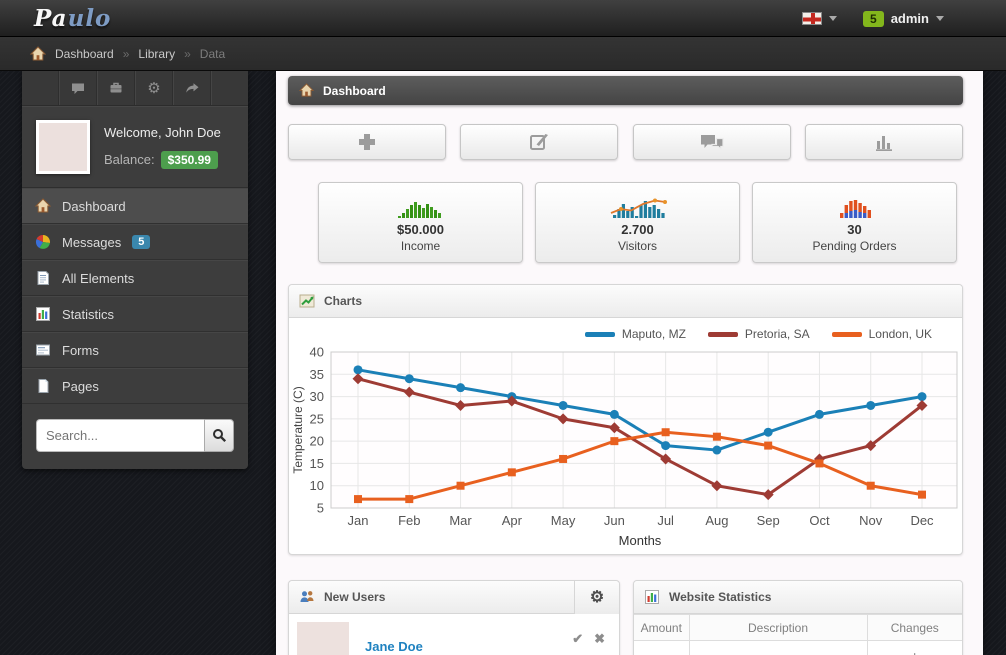 The width and height of the screenshot is (1006, 655). I want to click on comments-icon, so click(712, 143).